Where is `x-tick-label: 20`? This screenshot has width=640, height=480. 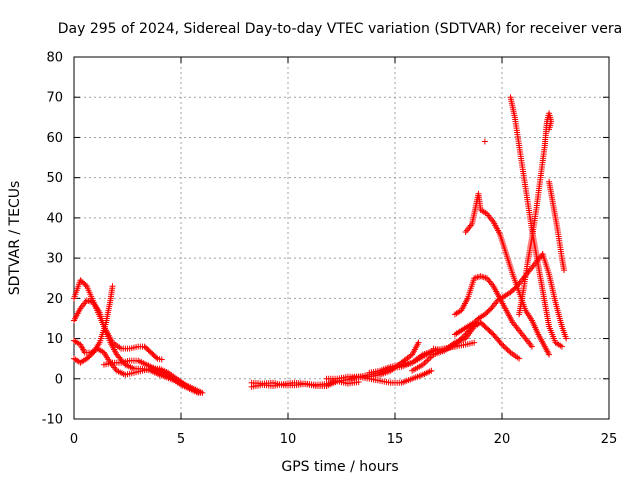
x-tick-label: 20 is located at coordinates (502, 439).